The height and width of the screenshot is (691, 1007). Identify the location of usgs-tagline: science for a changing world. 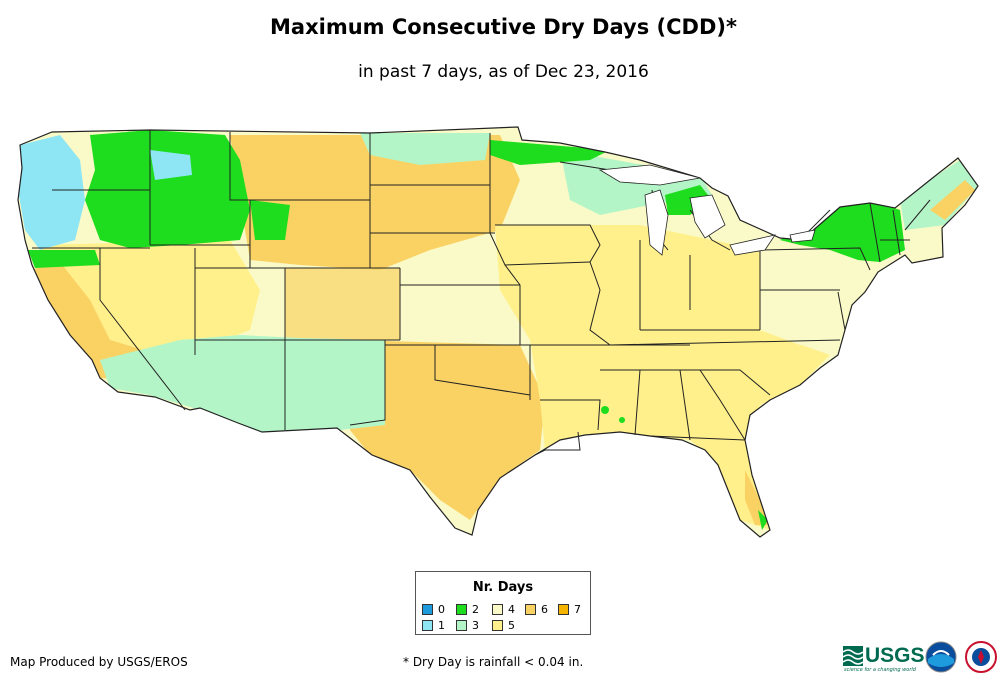
(880, 670).